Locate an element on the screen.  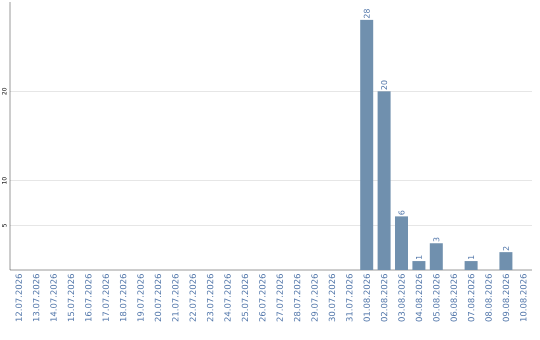
x-tick-label: 01.08.2026 is located at coordinates (367, 298).